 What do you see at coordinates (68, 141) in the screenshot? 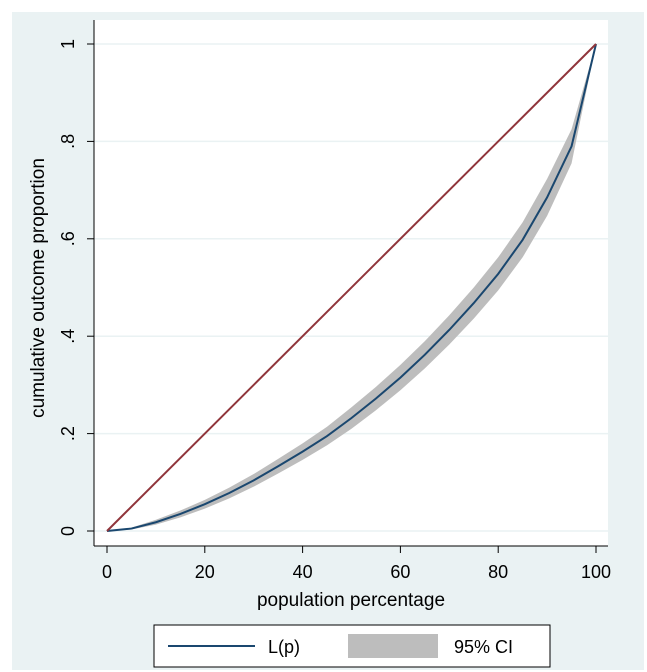
I see `y-tick-label-4: .8` at bounding box center [68, 141].